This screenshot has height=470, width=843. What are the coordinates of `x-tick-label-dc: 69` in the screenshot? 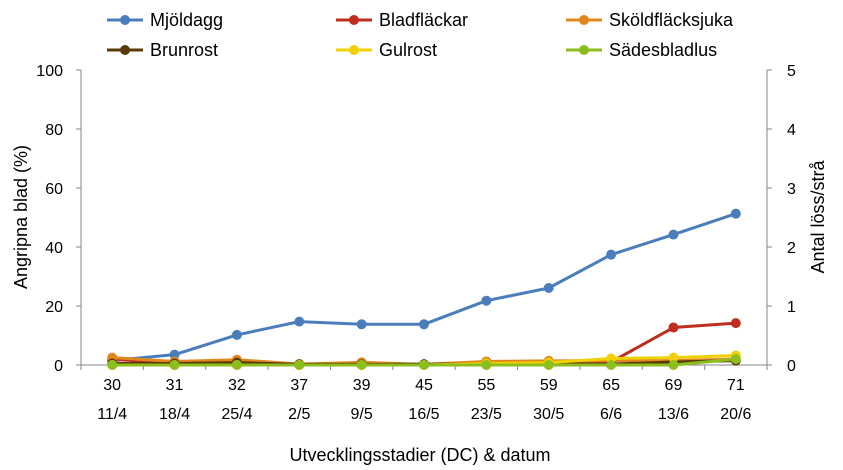 It's located at (674, 385).